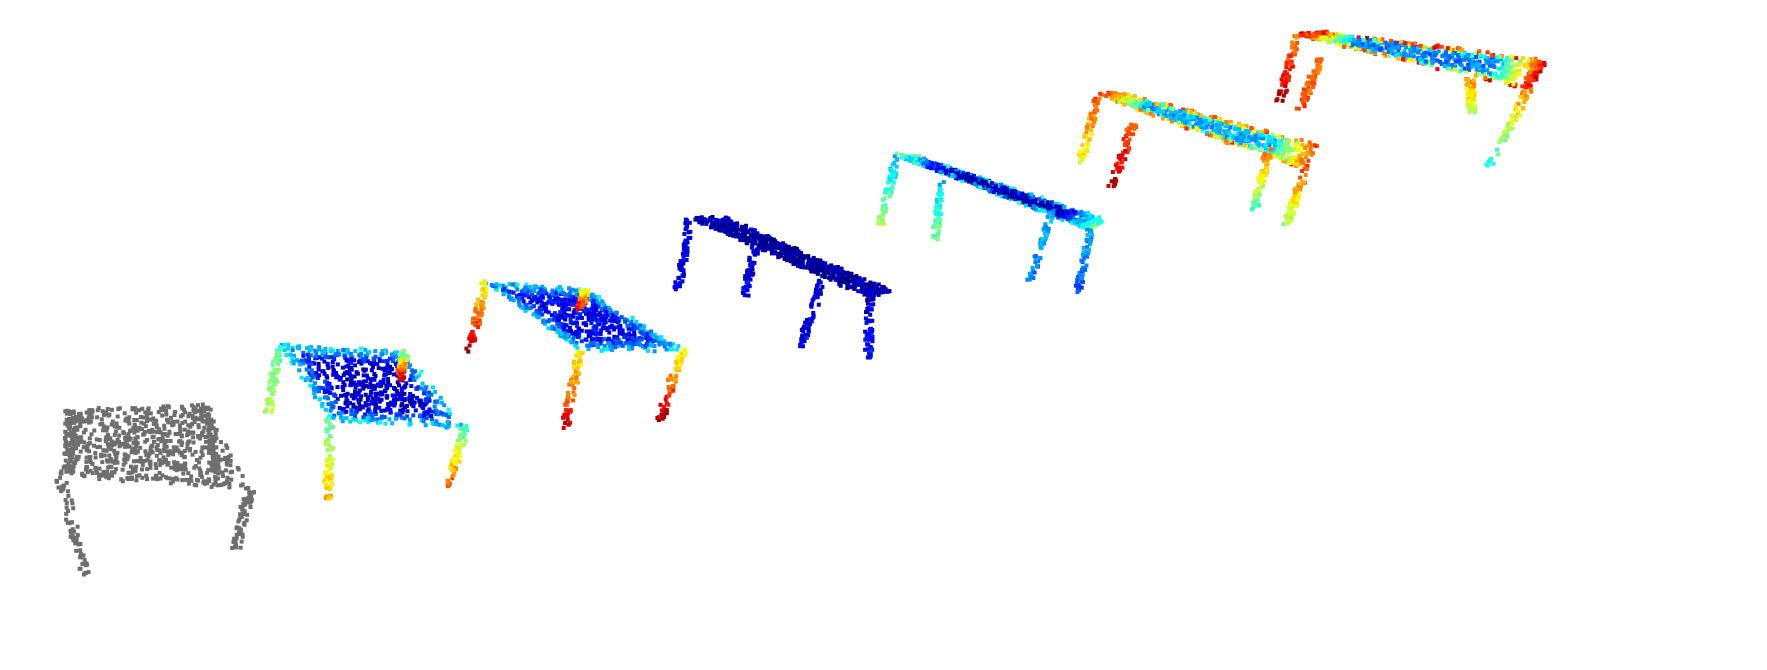  What do you see at coordinates (155, 489) in the screenshot?
I see `point-cloud-gray-table` at bounding box center [155, 489].